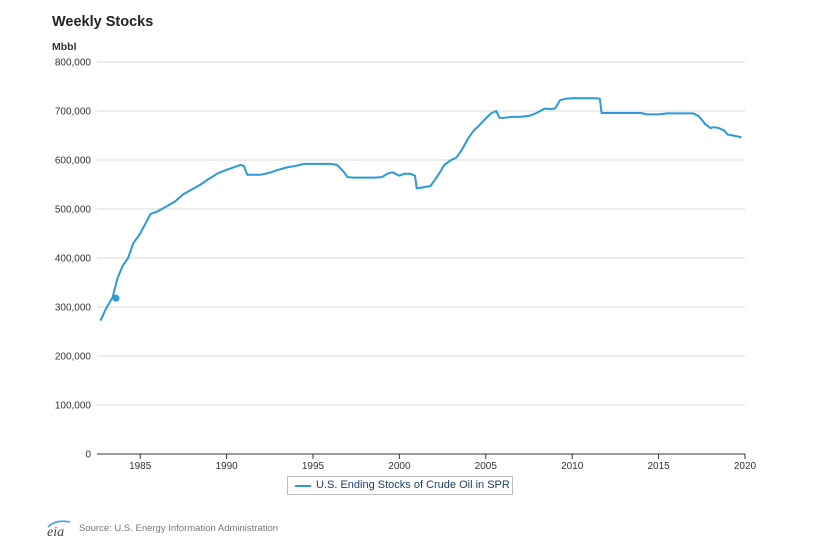 The width and height of the screenshot is (814, 548). Describe the element at coordinates (442, 466) in the screenshot. I see `x-axis-tick-labels: 1985 1990 1995 2000 2005 2010 2015 2020` at that location.